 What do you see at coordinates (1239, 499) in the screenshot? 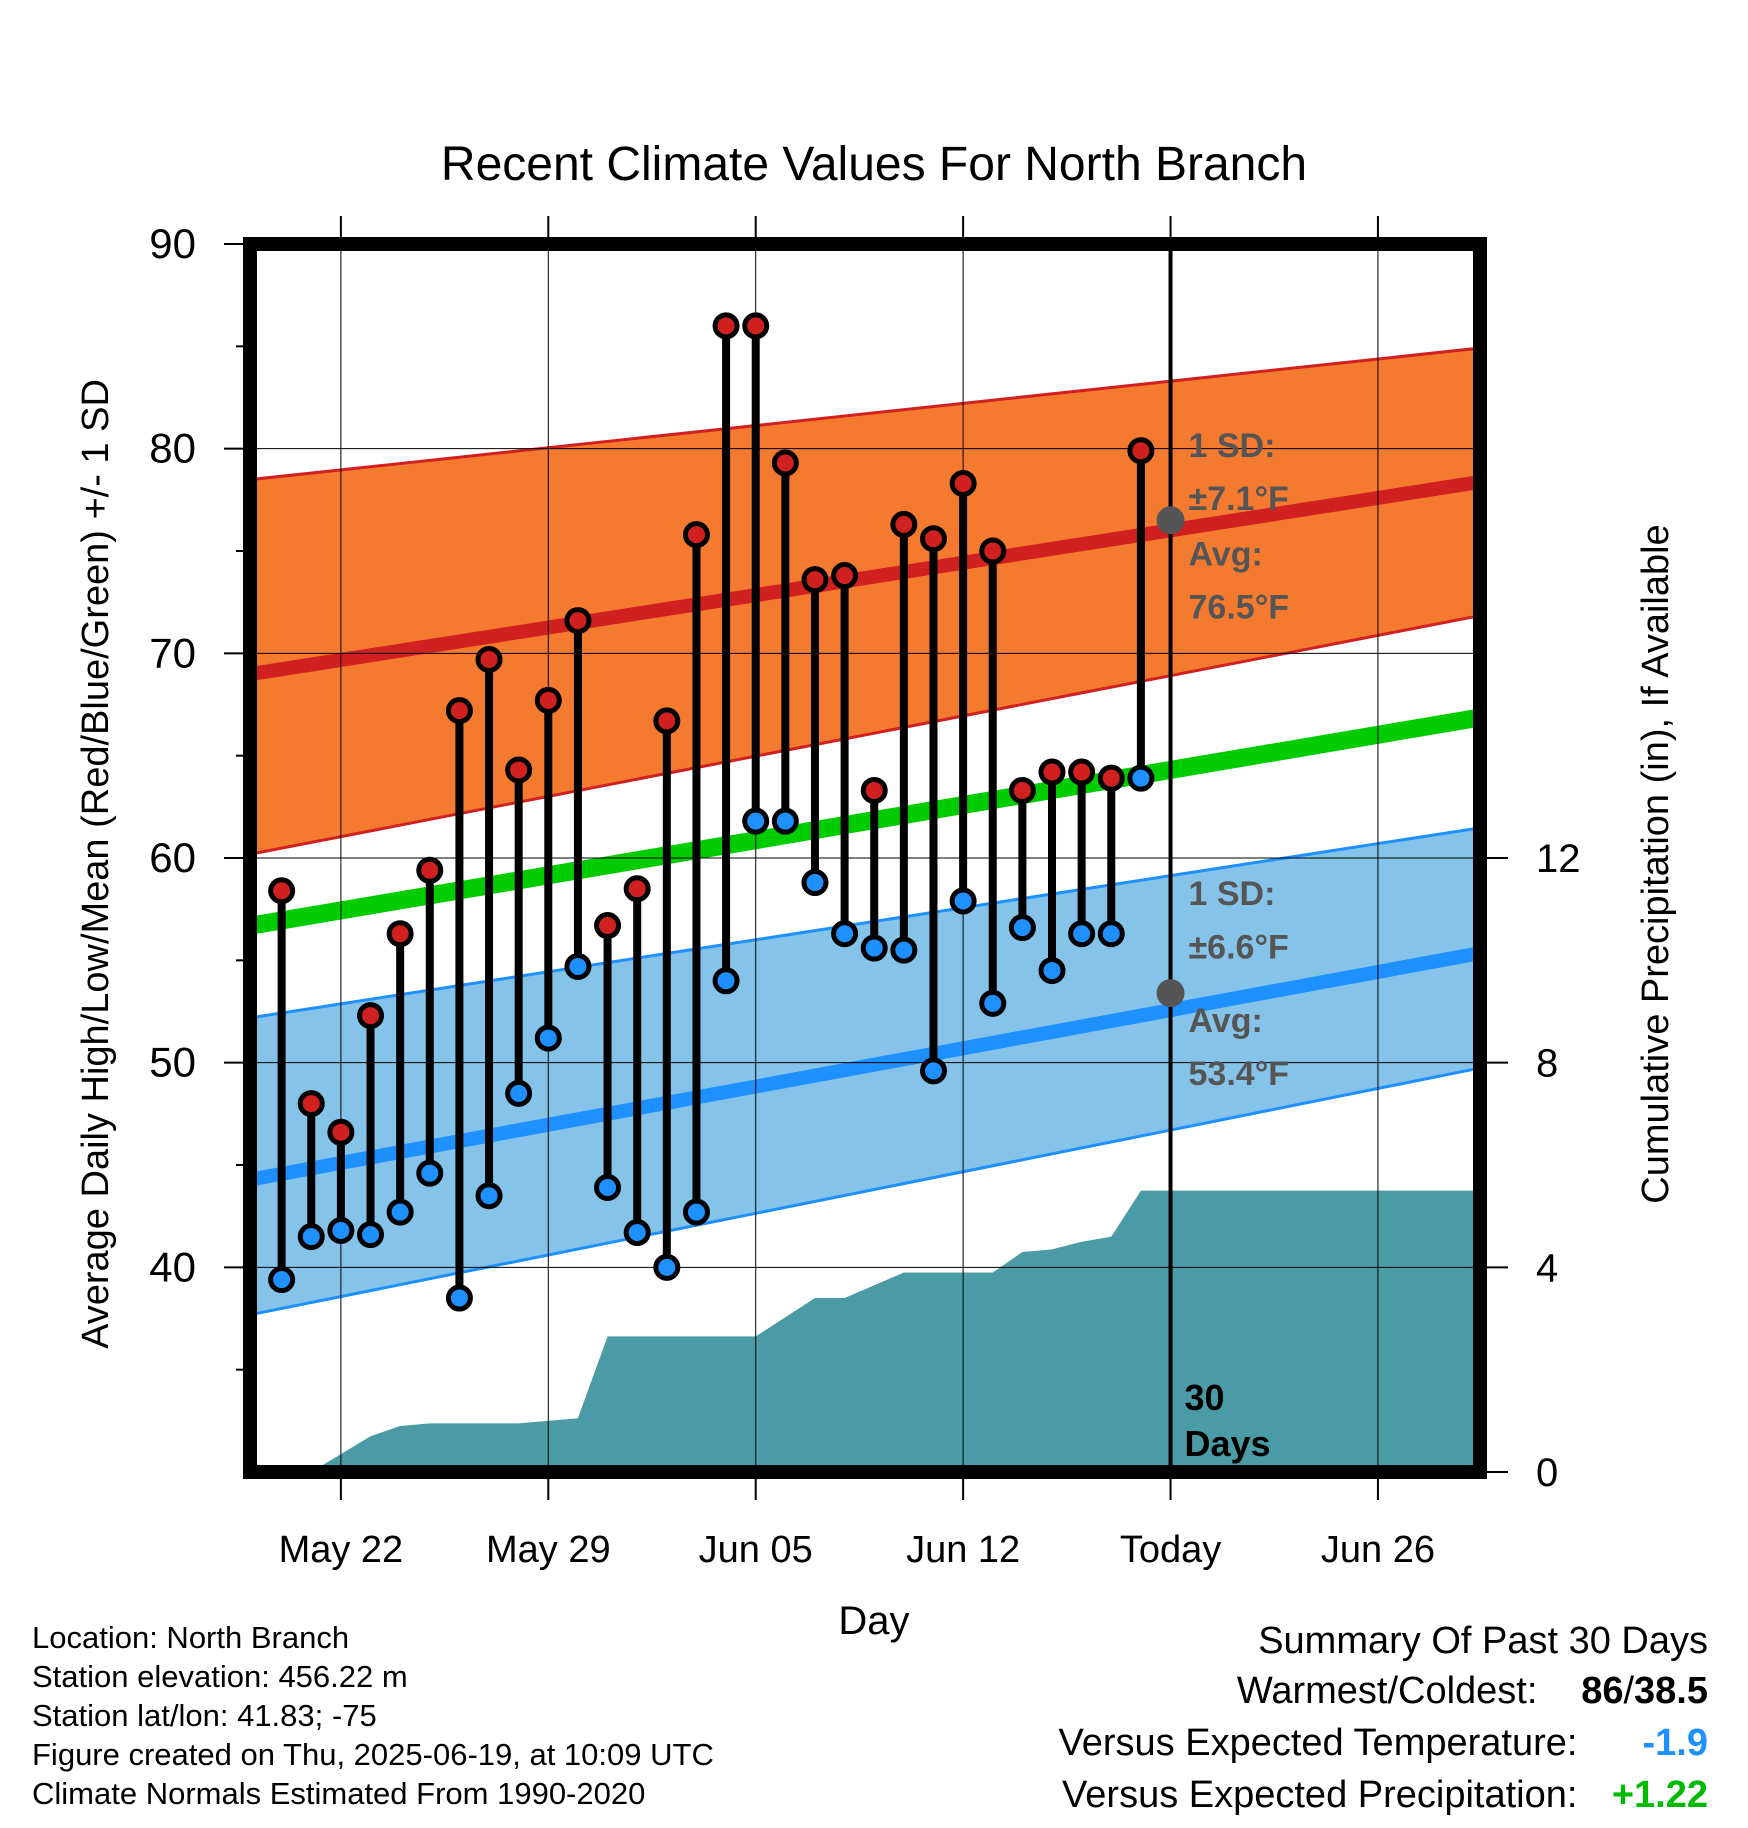
I see `high-sd-value: ±7.1°F` at bounding box center [1239, 499].